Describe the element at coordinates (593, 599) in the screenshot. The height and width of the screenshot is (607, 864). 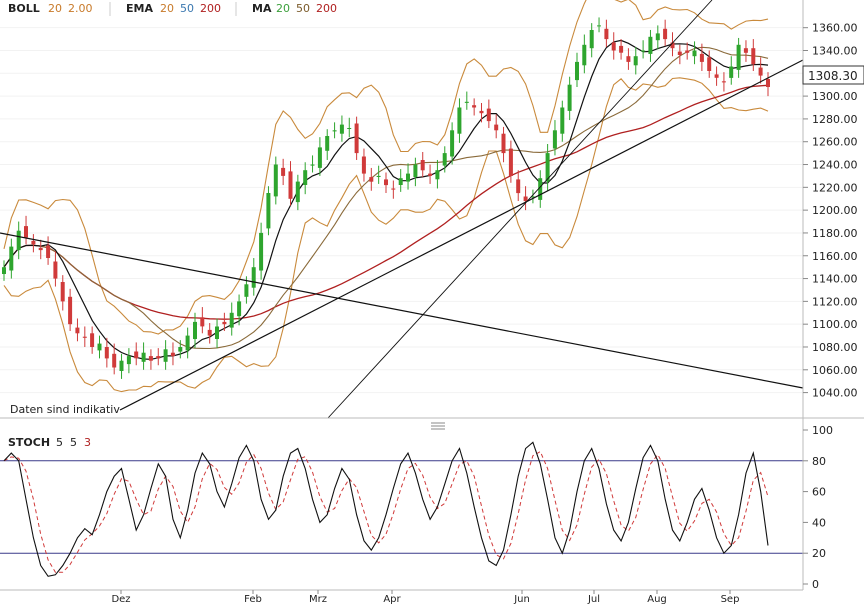
I see `date-tick-label: Jul` at that location.